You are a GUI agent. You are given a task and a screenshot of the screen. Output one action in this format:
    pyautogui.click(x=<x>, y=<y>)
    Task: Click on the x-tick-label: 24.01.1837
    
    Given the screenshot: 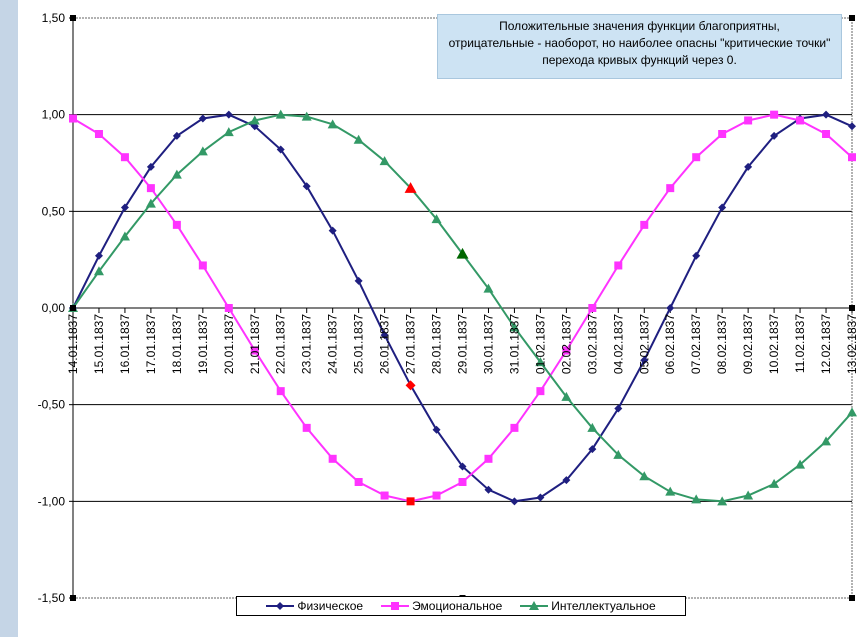 What is the action you would take?
    pyautogui.click(x=333, y=344)
    